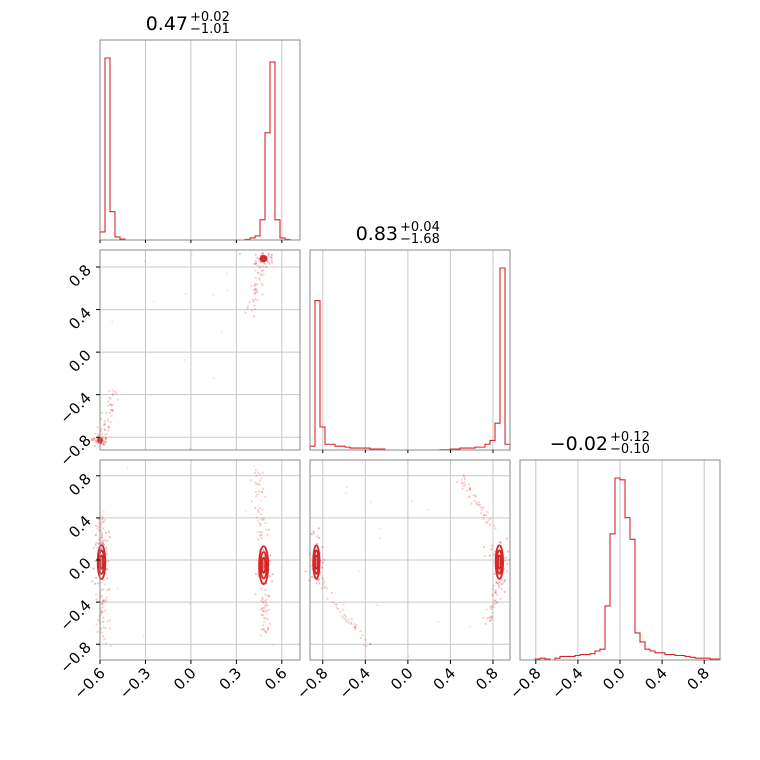 Image resolution: width=760 pixels, height=760 pixels. Describe the element at coordinates (231, 679) in the screenshot. I see `x-tick-label: 0.3` at that location.